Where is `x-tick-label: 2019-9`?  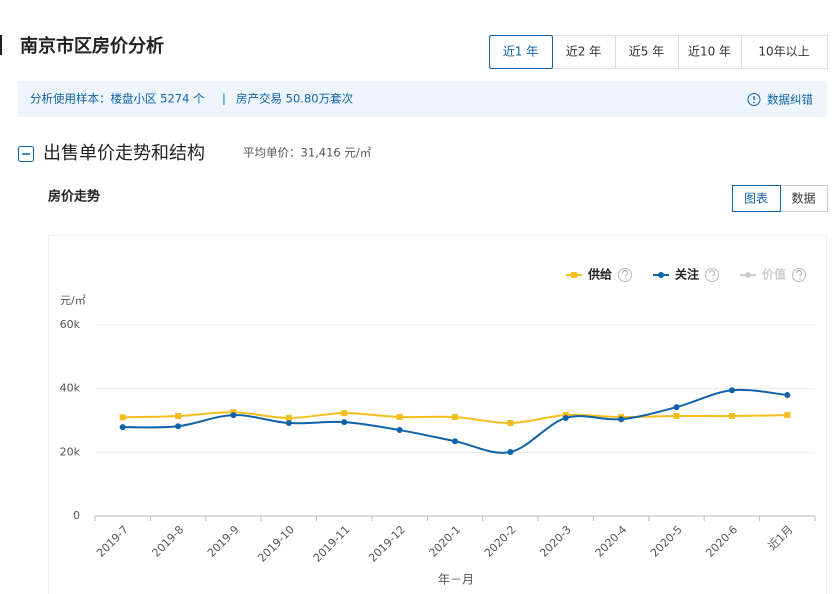 x-tick-label: 2019-9 is located at coordinates (223, 541).